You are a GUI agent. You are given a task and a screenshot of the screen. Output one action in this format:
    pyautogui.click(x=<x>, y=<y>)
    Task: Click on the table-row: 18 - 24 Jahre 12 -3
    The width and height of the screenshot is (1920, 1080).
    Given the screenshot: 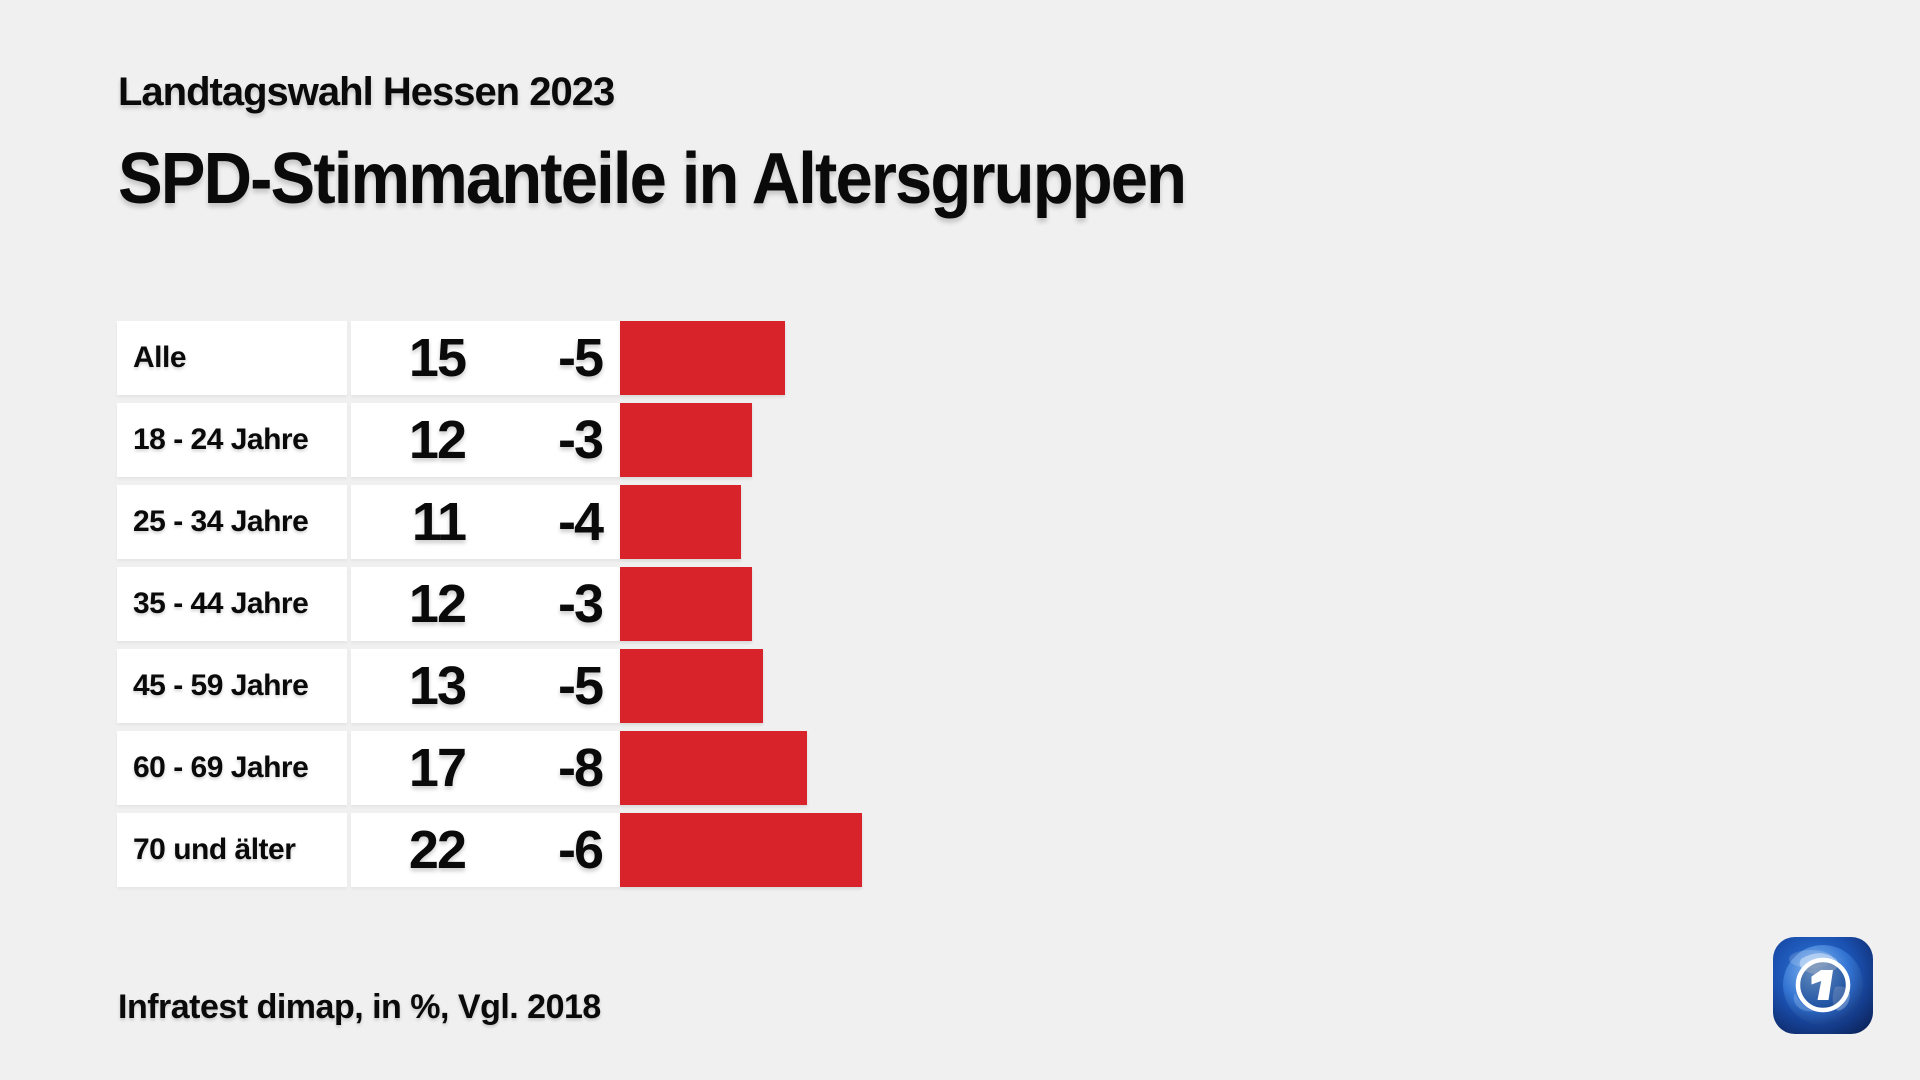 What is the action you would take?
    pyautogui.click(x=489, y=440)
    